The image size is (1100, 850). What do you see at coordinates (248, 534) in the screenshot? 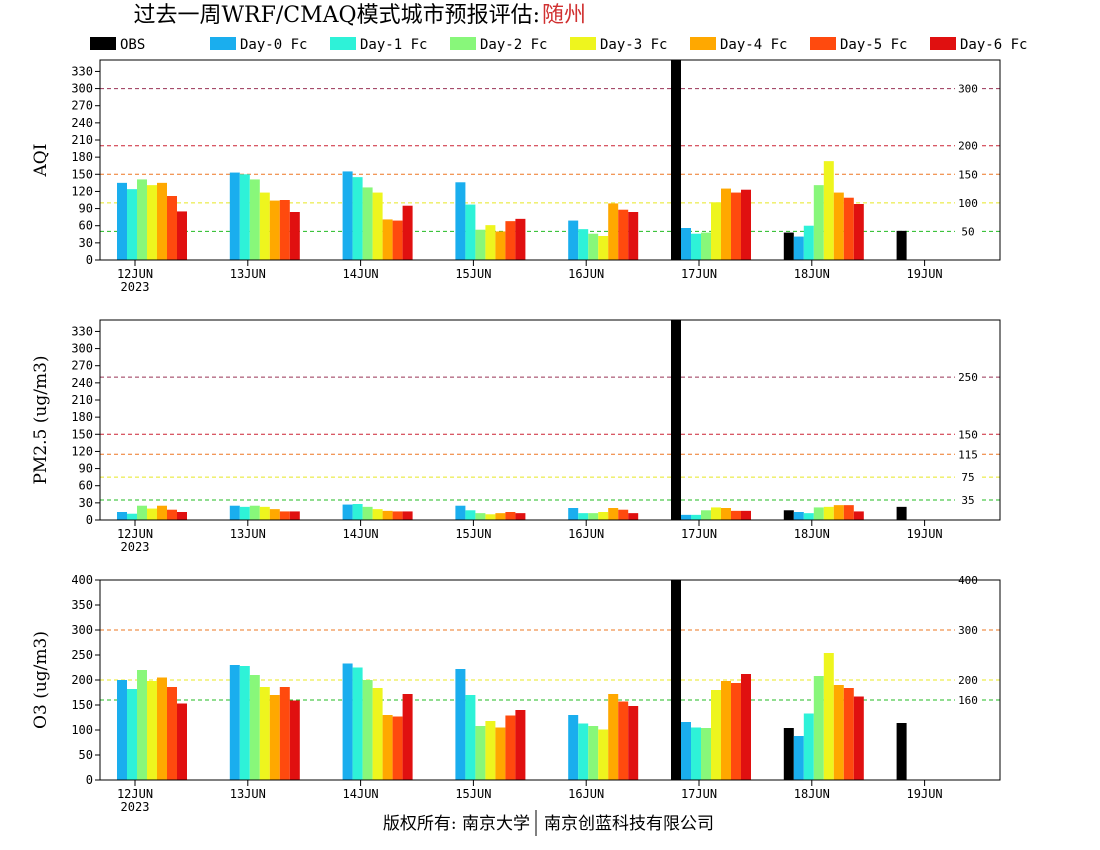
I see `x-tick-label: 13JUN` at bounding box center [248, 534].